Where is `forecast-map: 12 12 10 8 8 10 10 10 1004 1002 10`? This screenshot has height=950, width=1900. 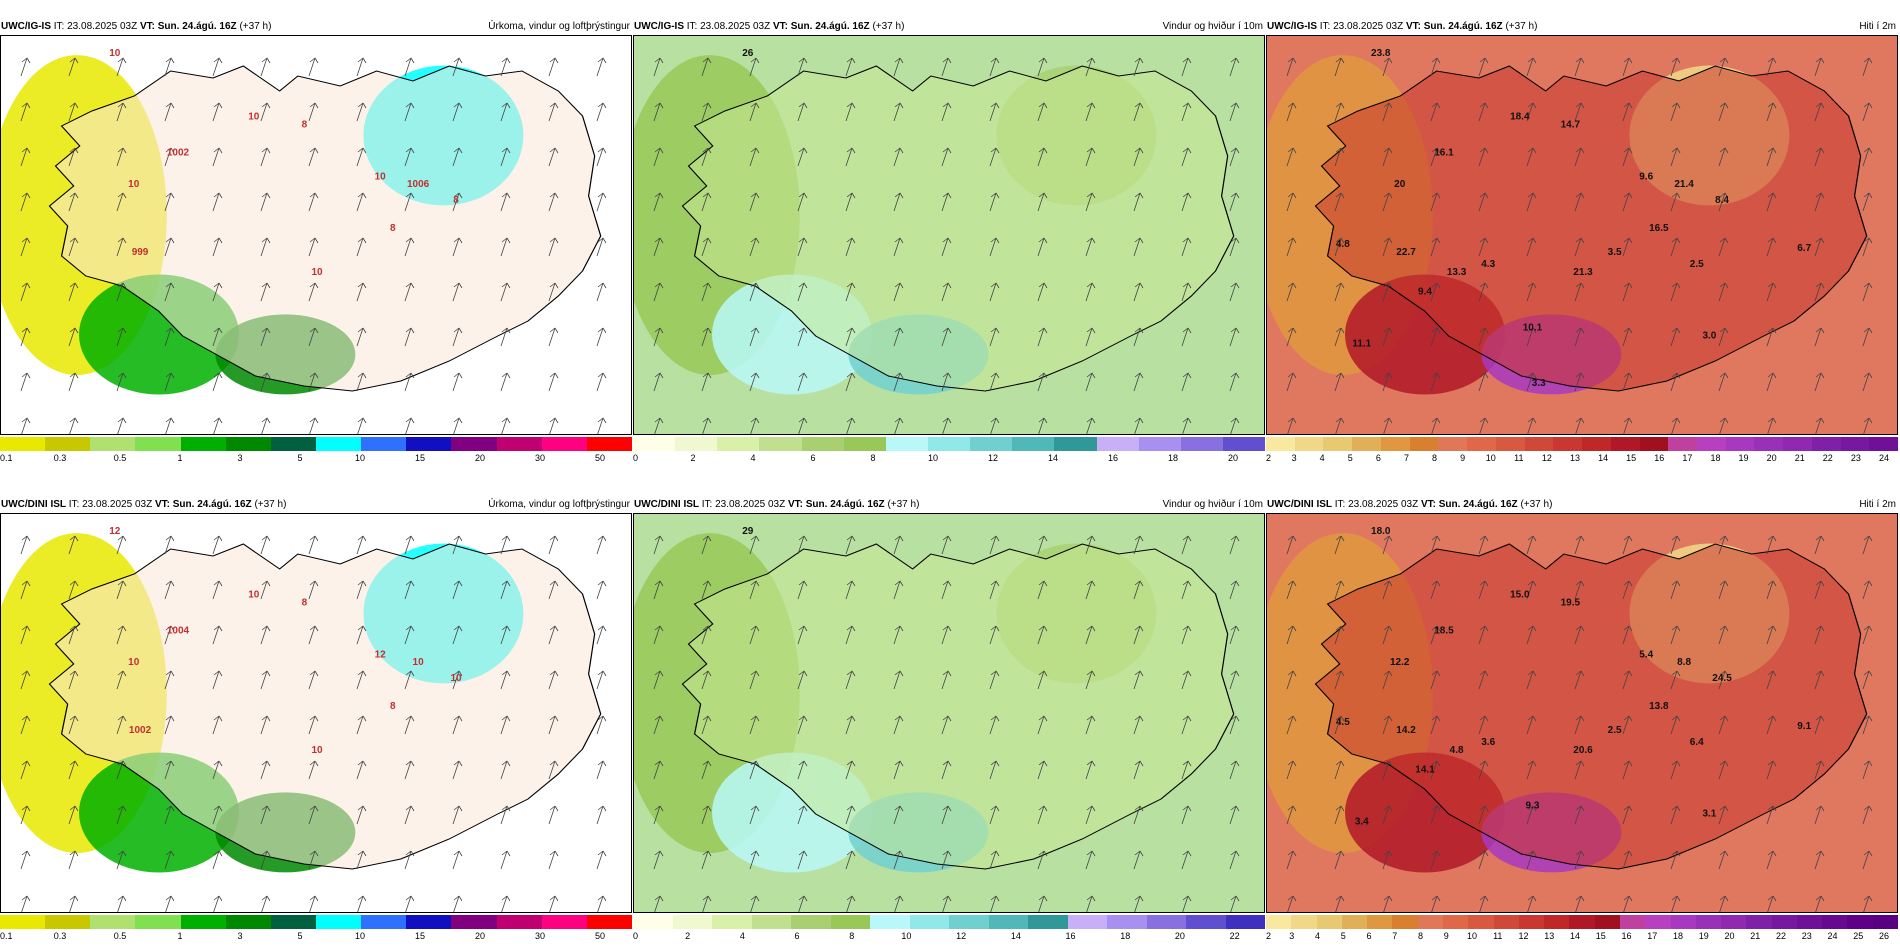
forecast-map: 12 12 10 8 8 10 10 10 1004 1002 10 is located at coordinates (316, 713).